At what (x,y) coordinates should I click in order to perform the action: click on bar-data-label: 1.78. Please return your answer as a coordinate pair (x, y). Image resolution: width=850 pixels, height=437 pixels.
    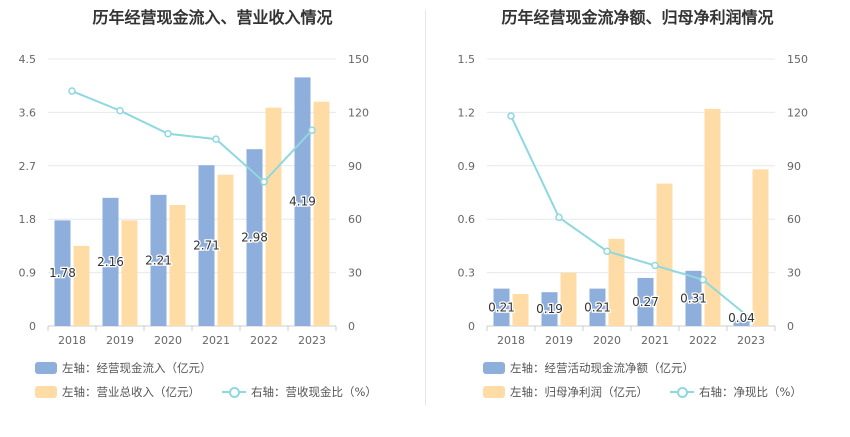
    Looking at the image, I should click on (62, 273).